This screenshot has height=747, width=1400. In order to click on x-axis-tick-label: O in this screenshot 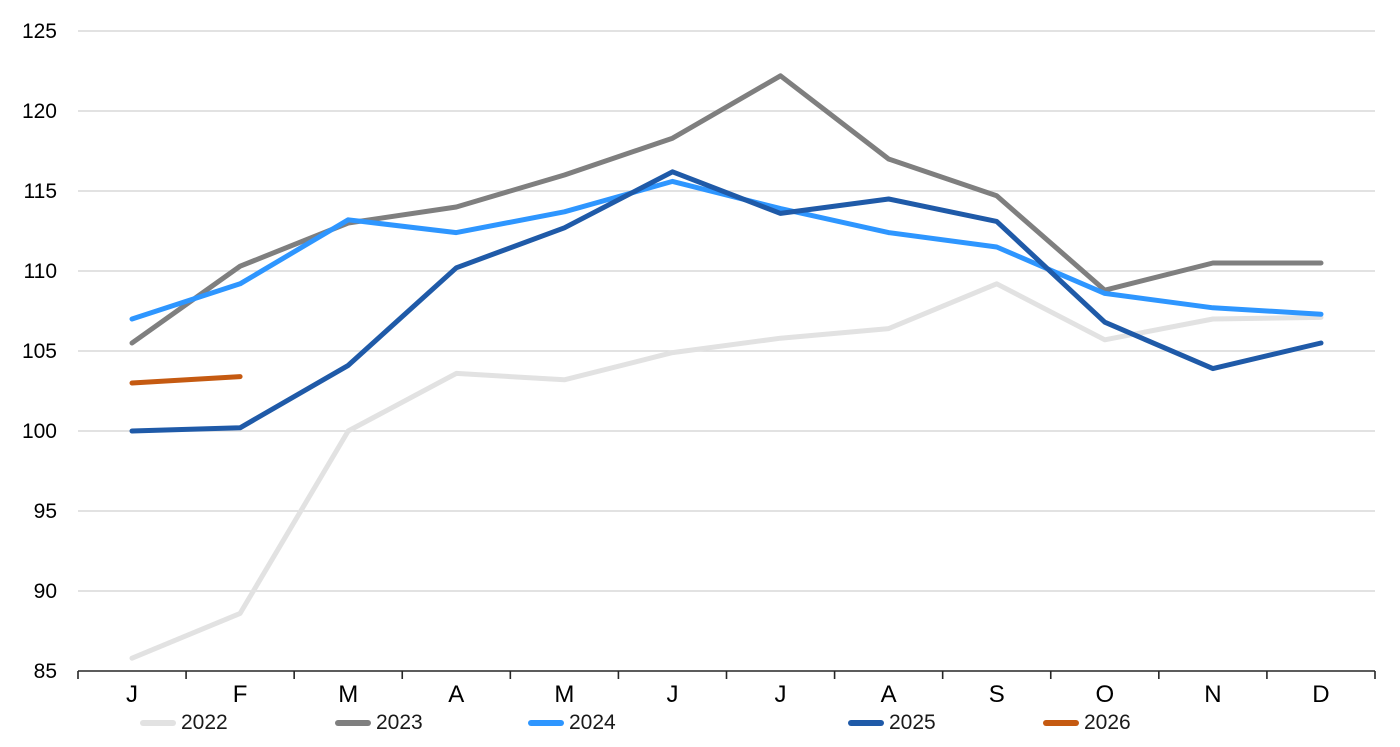, I will do `click(1104, 694)`.